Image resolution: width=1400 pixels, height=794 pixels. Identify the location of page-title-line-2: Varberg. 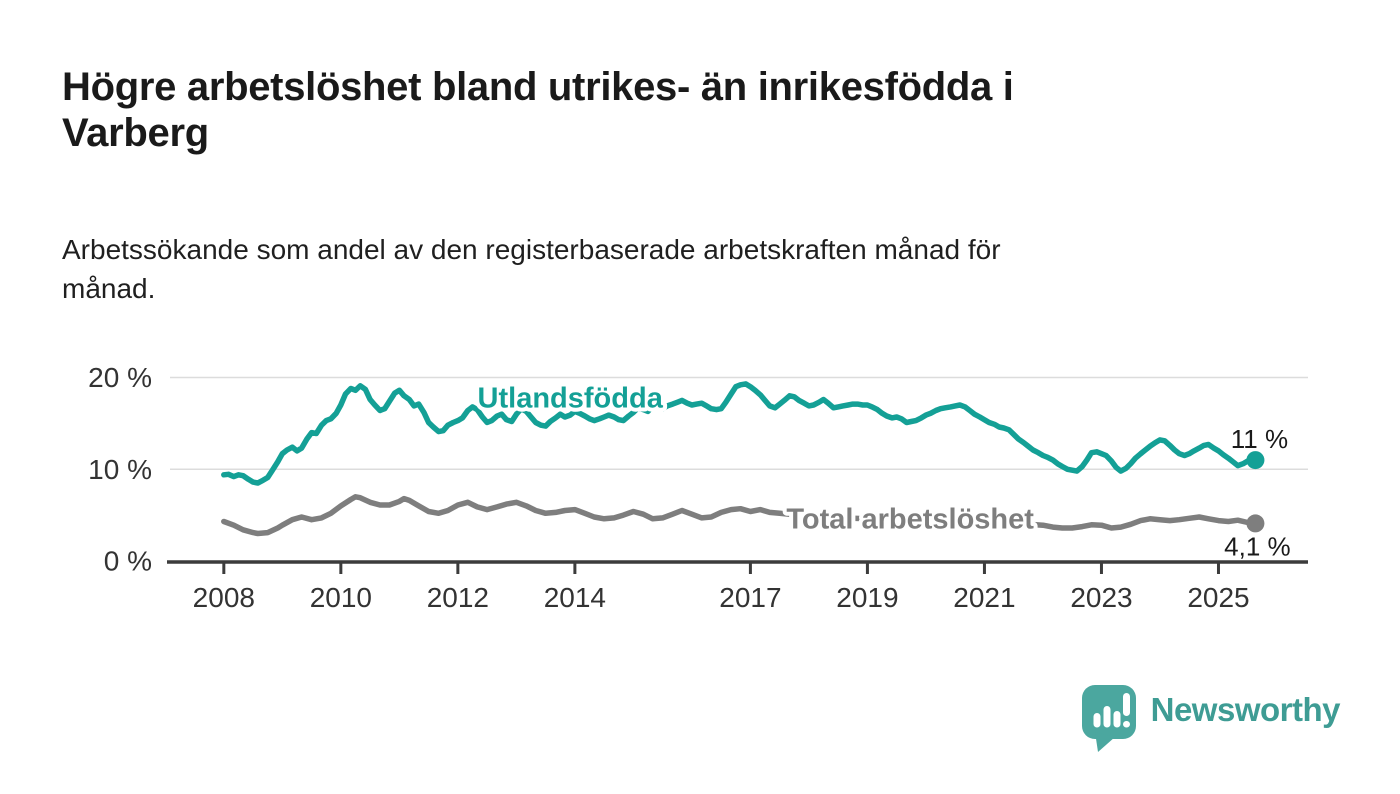
(135, 133).